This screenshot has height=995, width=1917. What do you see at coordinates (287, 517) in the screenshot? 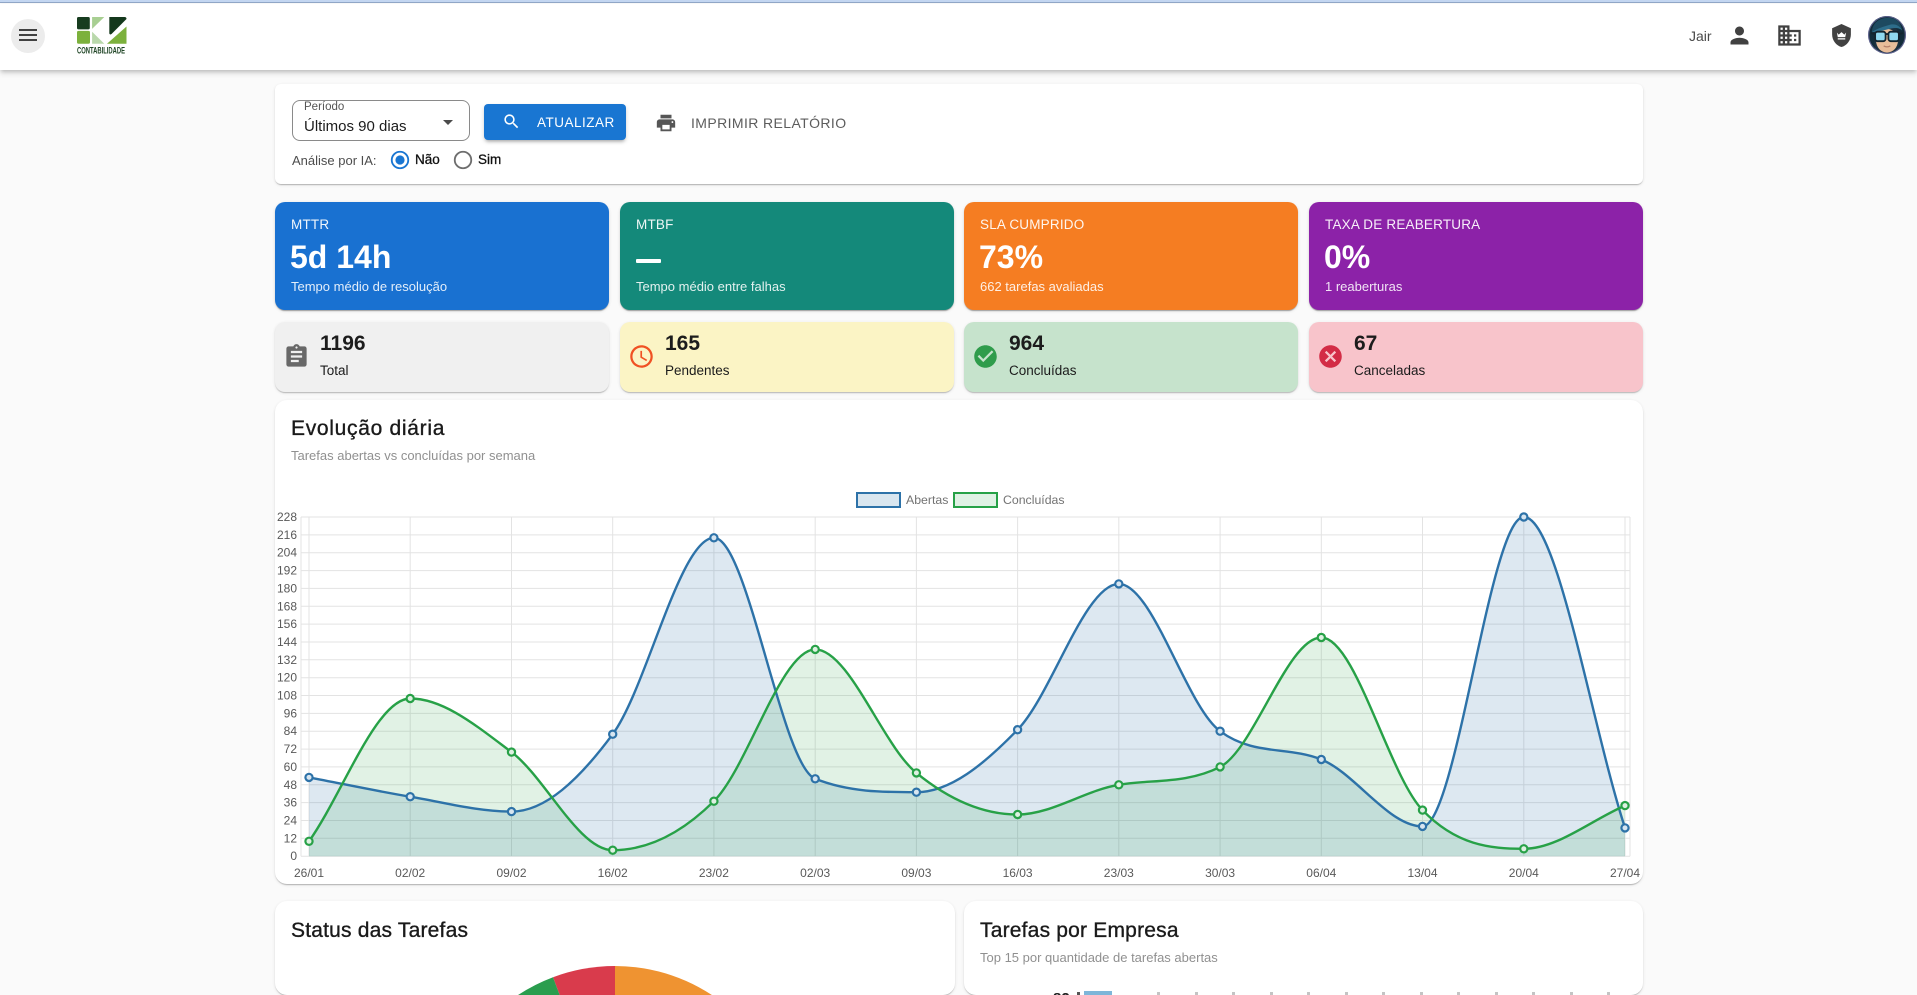
I see `svg-text: 228` at bounding box center [287, 517].